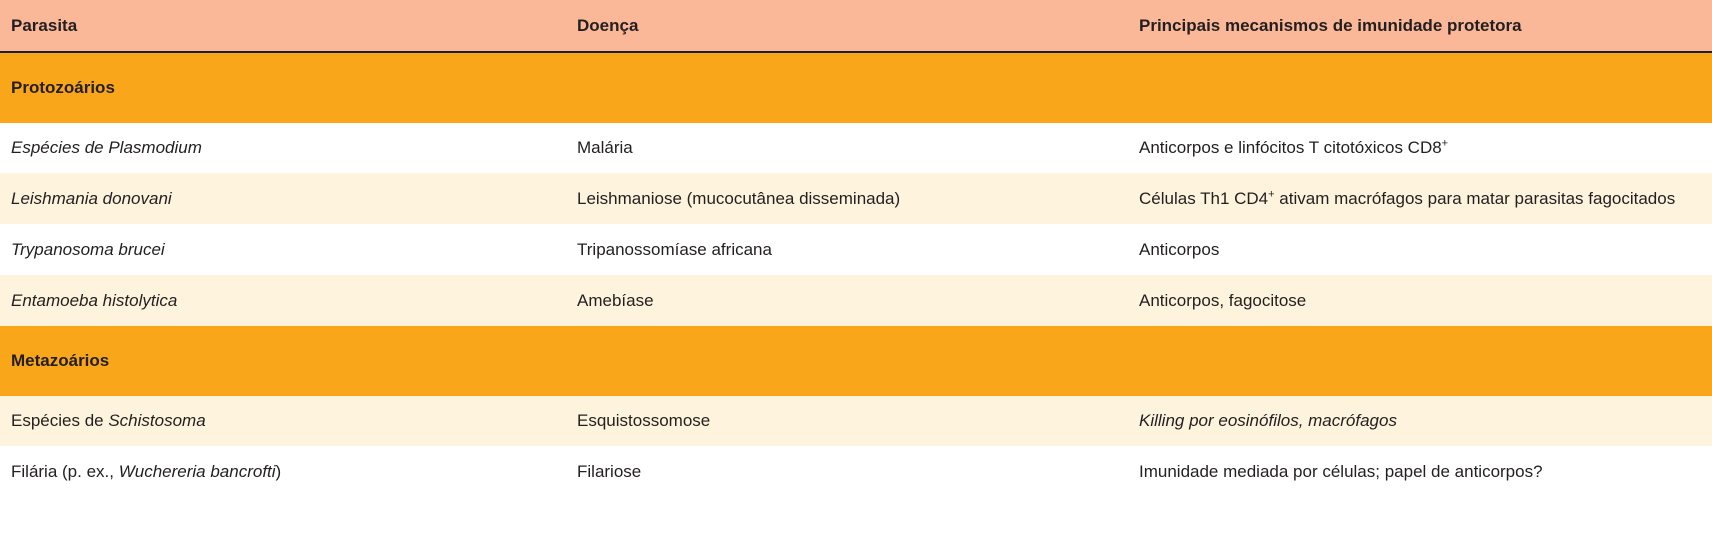 This screenshot has width=1712, height=538. What do you see at coordinates (1420, 249) in the screenshot?
I see `mechanism-cell: Anticorpos` at bounding box center [1420, 249].